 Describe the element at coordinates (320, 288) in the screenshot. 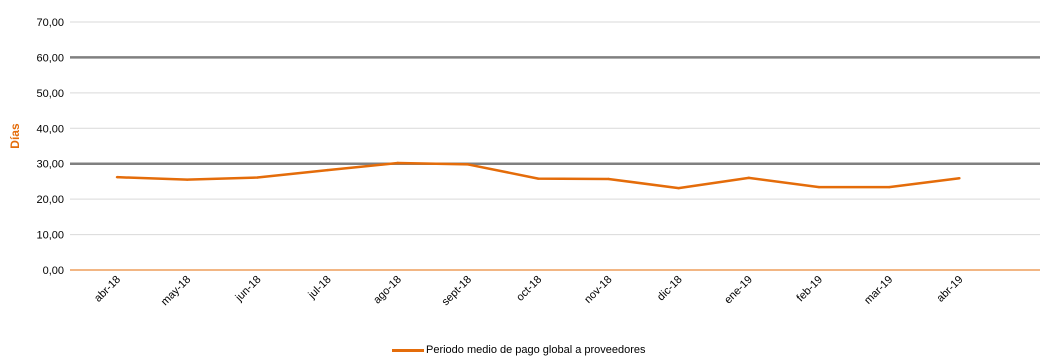

I see `x-tick-label: jul-18` at that location.